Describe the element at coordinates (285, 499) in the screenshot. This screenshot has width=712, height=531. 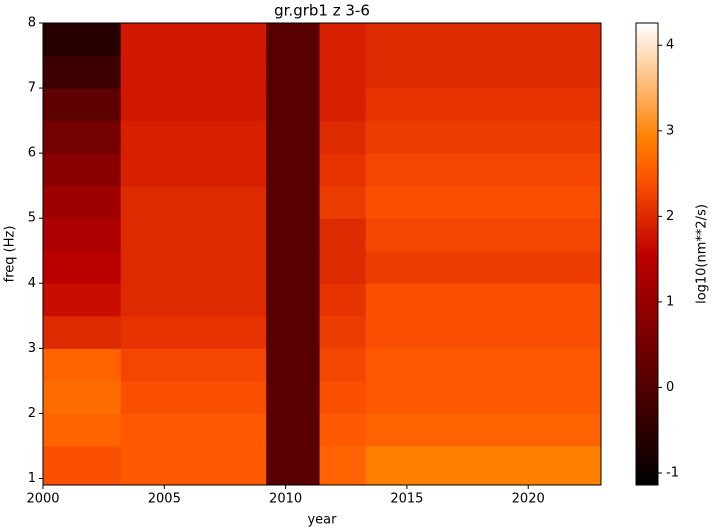
I see `x-tick-label: 2010` at that location.